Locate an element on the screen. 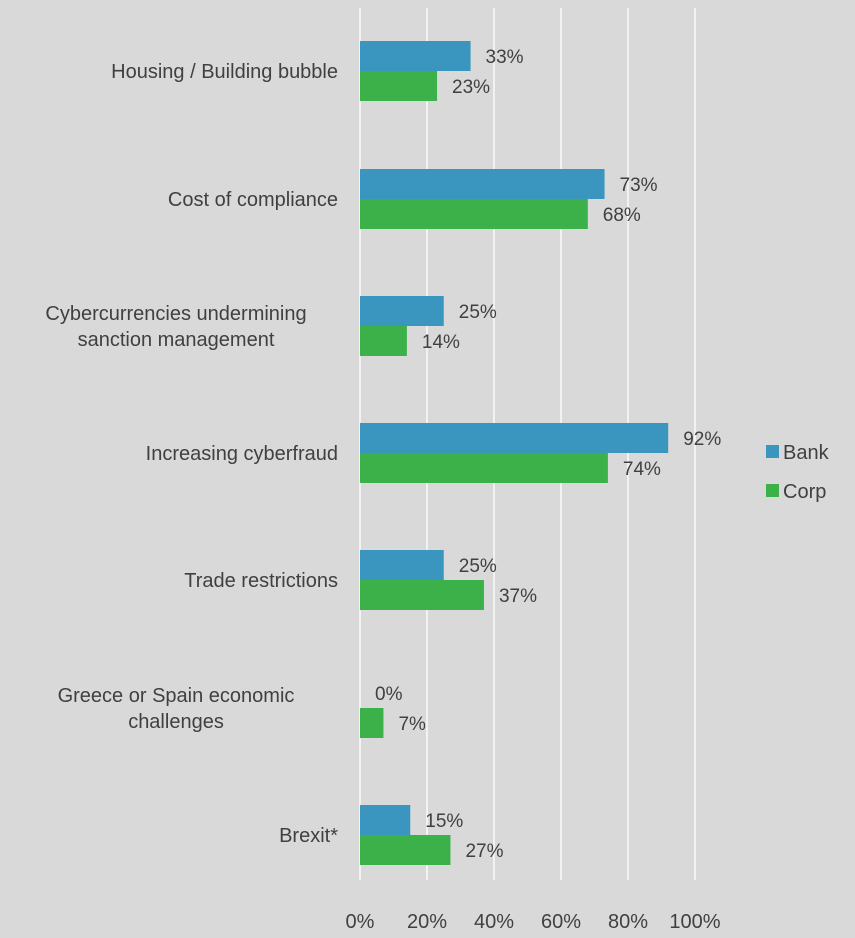  value-label-corp: 37% is located at coordinates (518, 596).